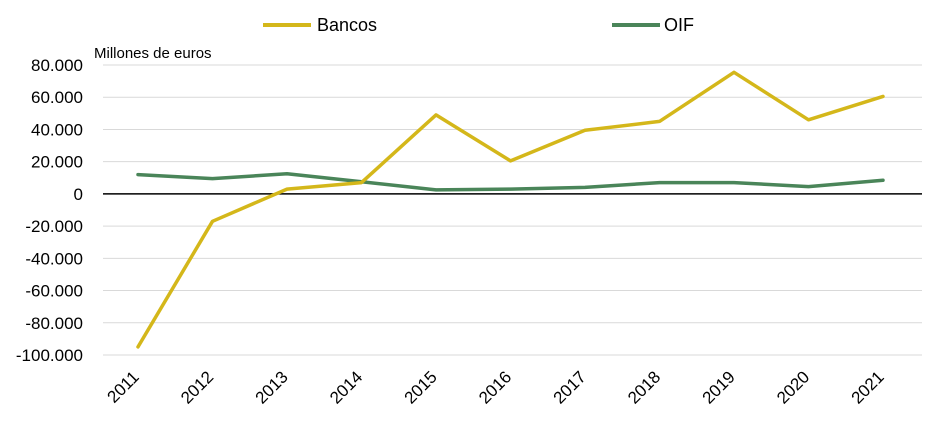  Describe the element at coordinates (57, 65) in the screenshot. I see `y-tick-label: 80.000` at that location.